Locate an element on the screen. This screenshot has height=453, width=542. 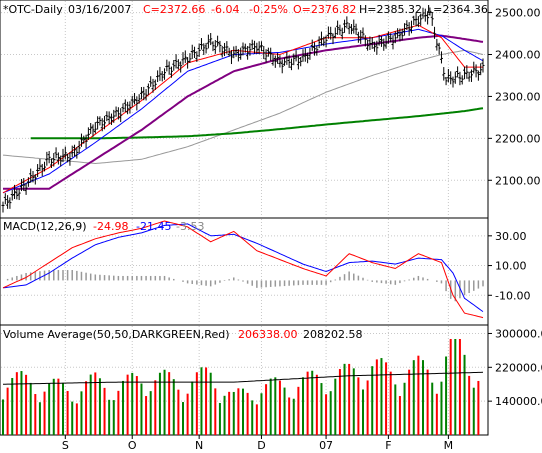
volume-average-line is located at coordinates (243, 378).